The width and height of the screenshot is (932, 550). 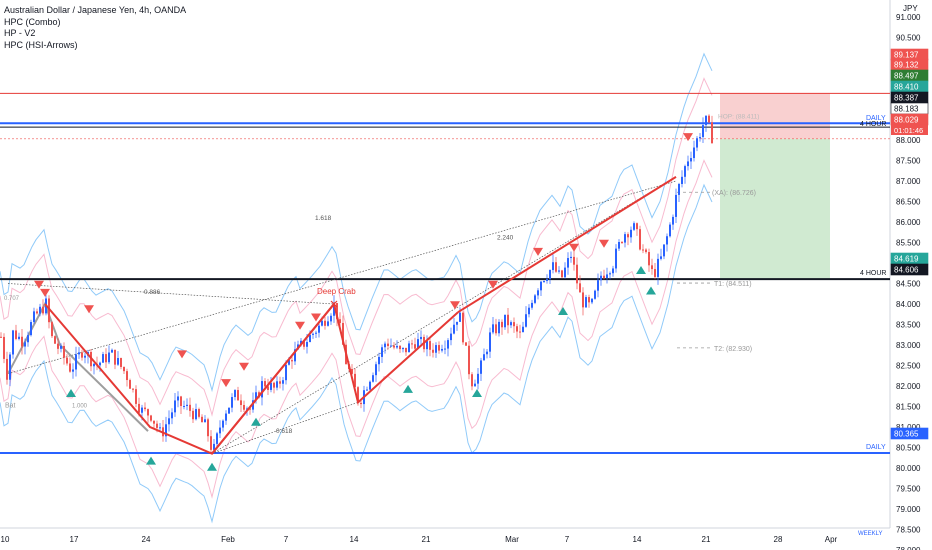 What do you see at coordinates (323, 218) in the screenshot?
I see `fib-1618-label: 1.618` at bounding box center [323, 218].